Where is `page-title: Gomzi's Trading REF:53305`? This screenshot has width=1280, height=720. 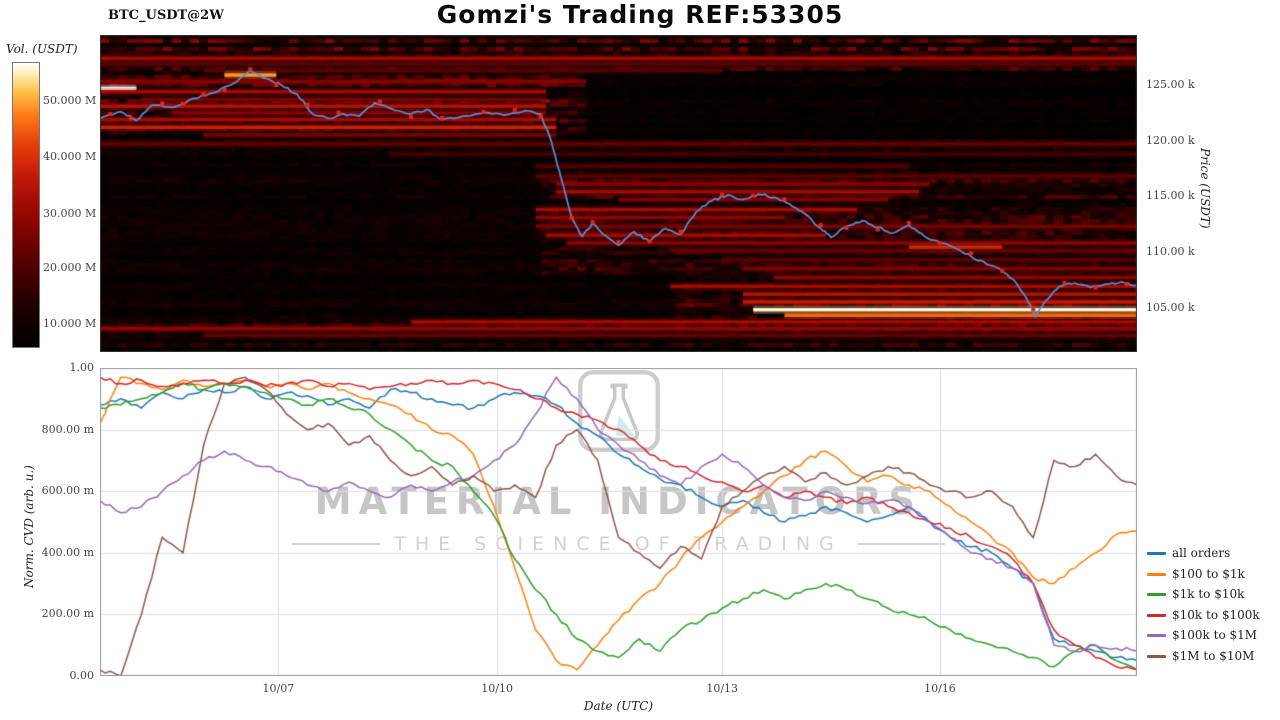
page-title: Gomzi's Trading REF:53305 is located at coordinates (640, 14).